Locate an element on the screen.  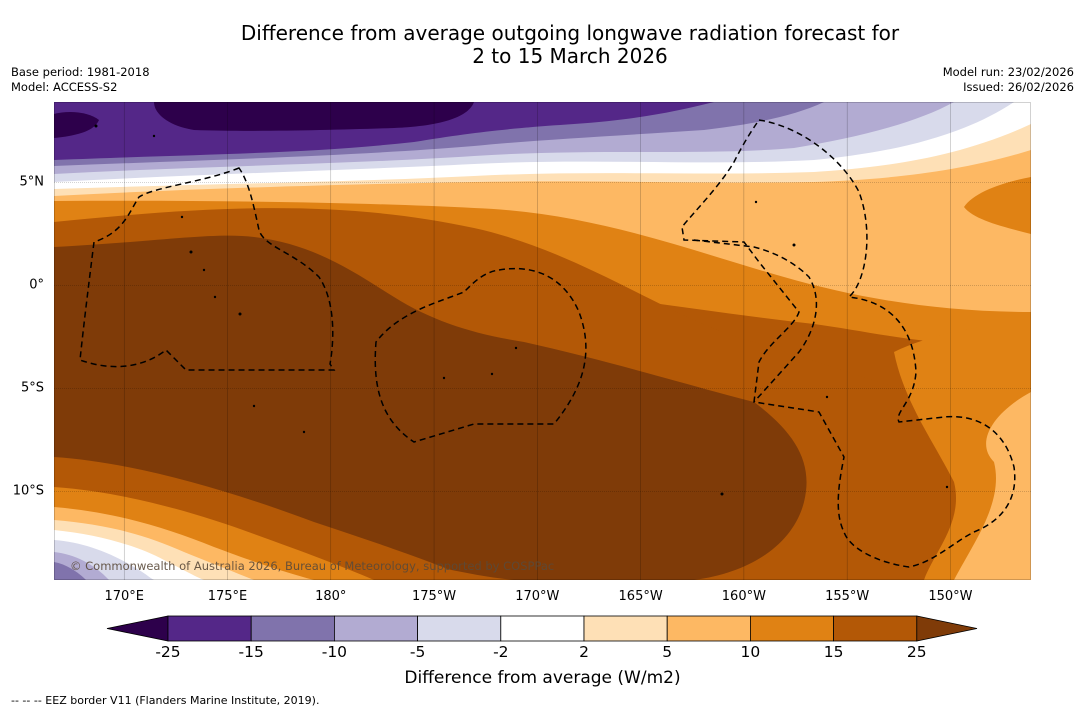
colorbar-tick-label: -25 is located at coordinates (168, 652).